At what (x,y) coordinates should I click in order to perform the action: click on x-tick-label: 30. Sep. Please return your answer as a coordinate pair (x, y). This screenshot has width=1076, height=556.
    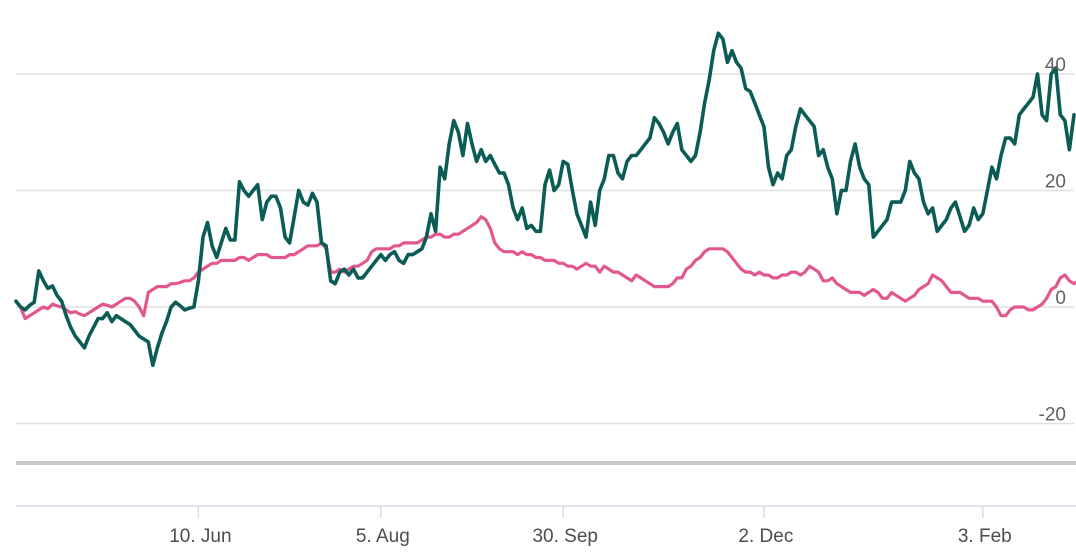
    Looking at the image, I should click on (565, 536).